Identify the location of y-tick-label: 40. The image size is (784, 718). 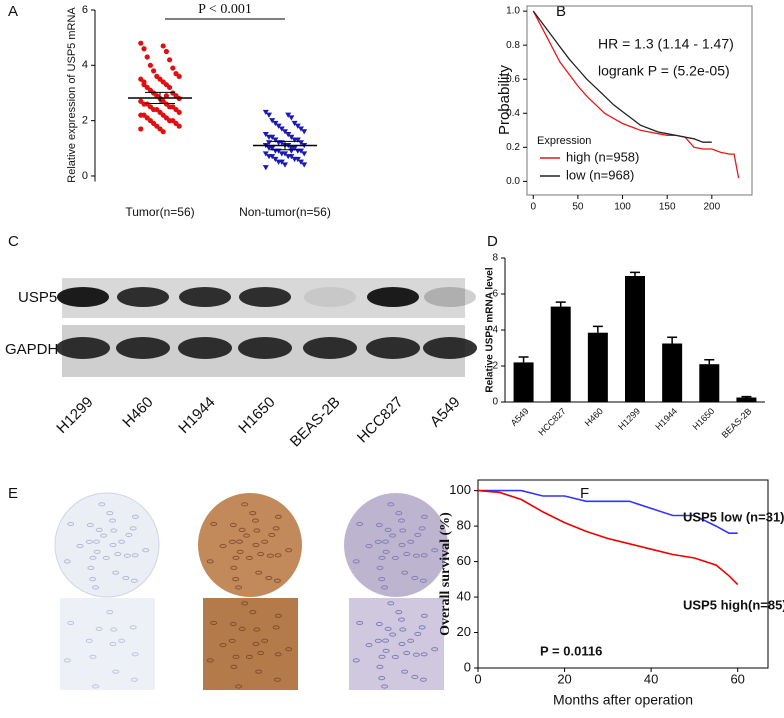
(464, 595).